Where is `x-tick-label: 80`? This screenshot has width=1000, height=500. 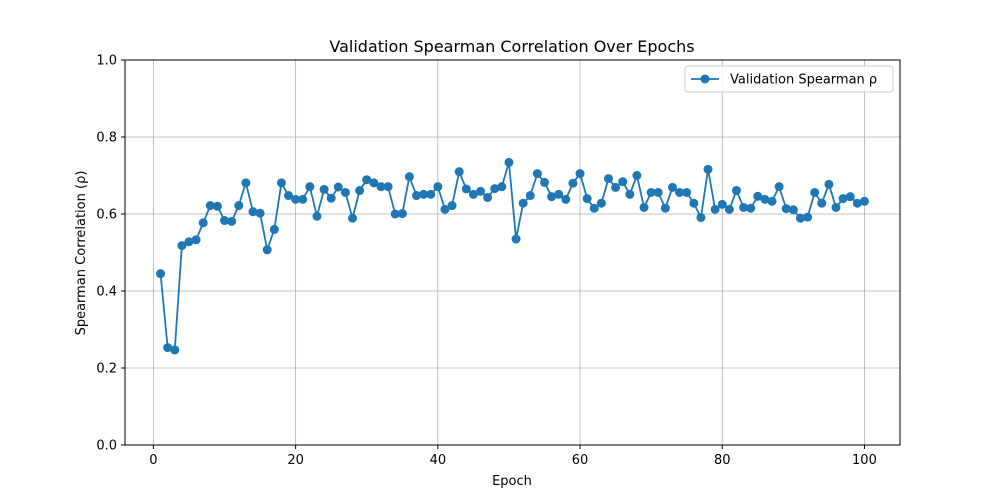
x-tick-label: 80 is located at coordinates (722, 460).